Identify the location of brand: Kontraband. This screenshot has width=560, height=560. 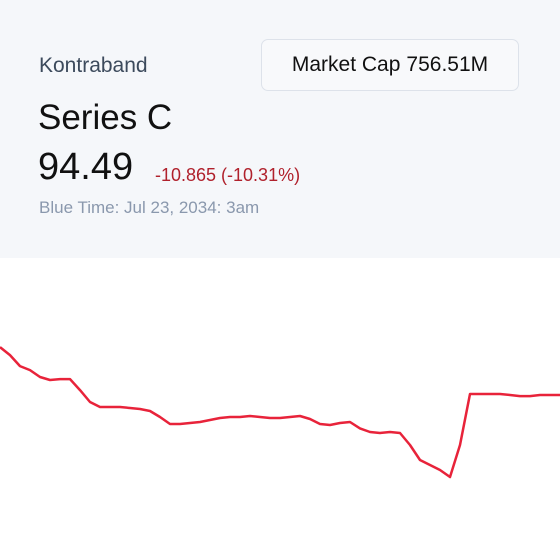
(93, 65).